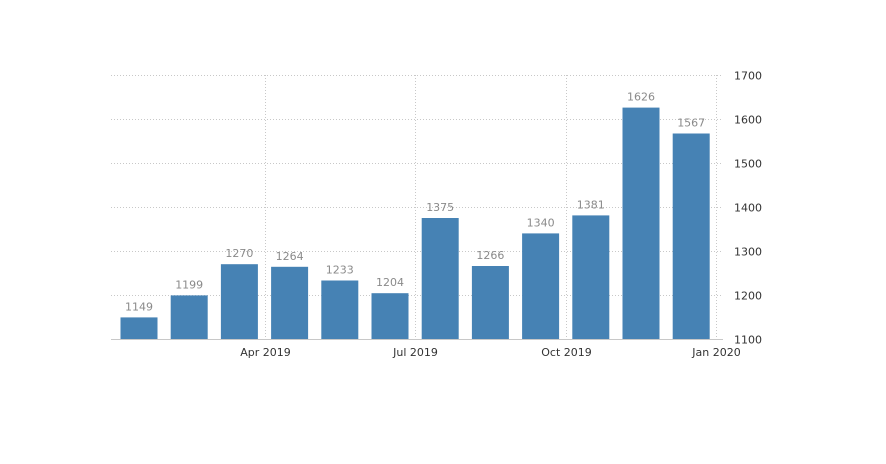  I want to click on bar-value-label: 1266, so click(490, 255).